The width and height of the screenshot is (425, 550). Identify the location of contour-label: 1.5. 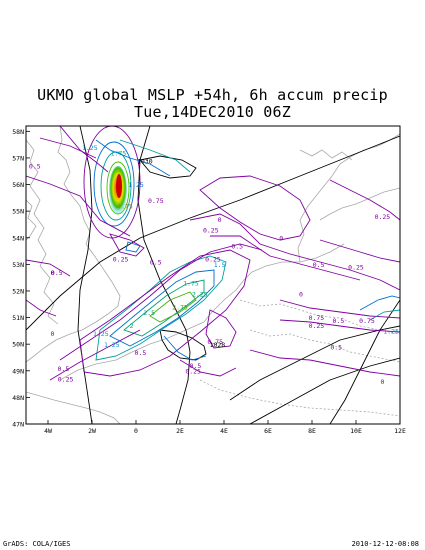
(220, 265).